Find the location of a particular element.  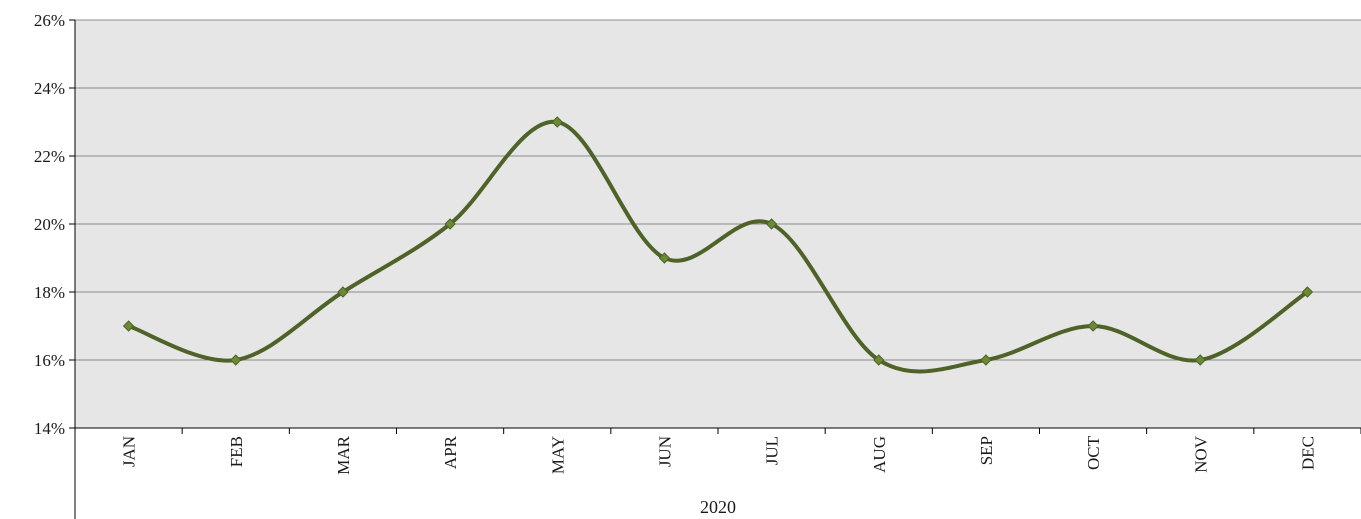

y-tick-label: 20% is located at coordinates (49, 224).